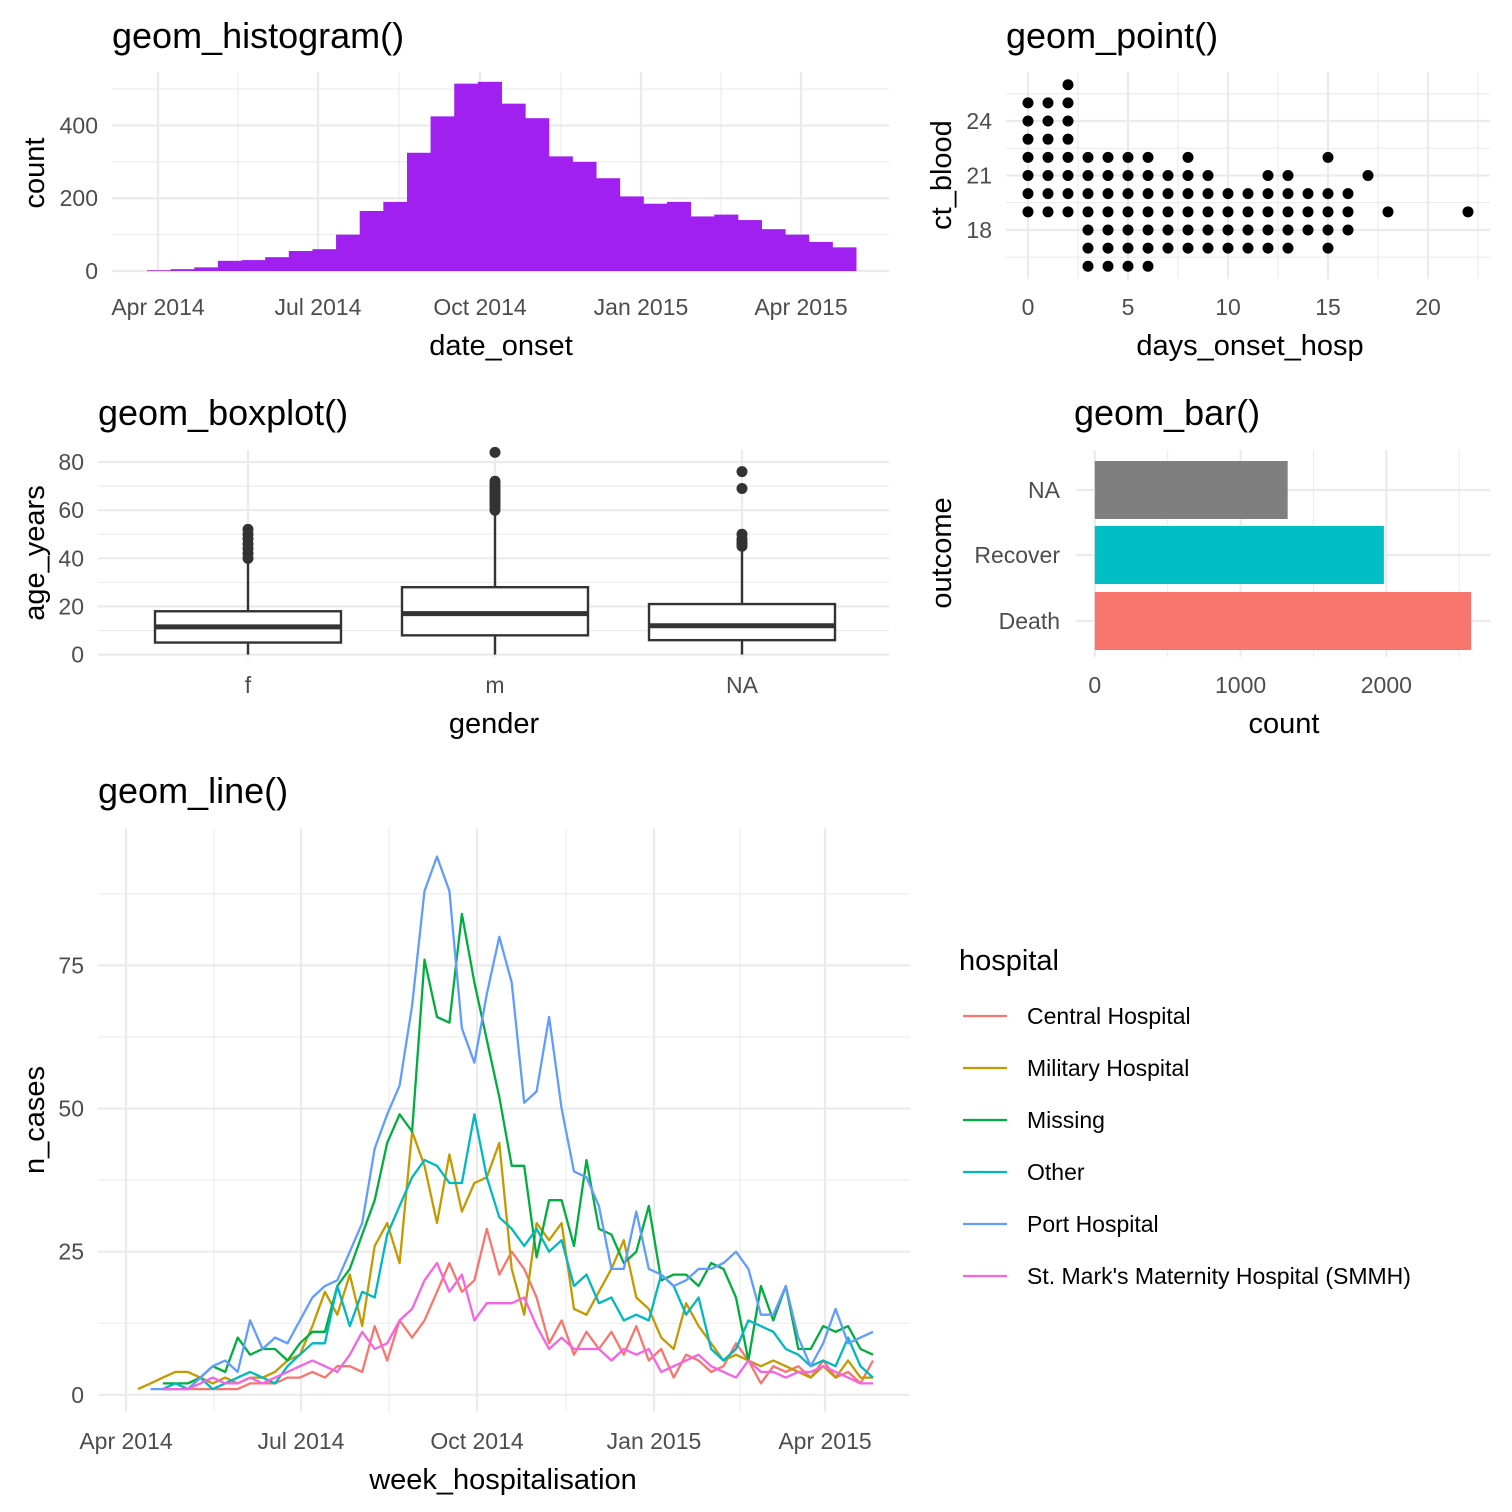 This screenshot has width=1512, height=1512. Describe the element at coordinates (1044, 490) in the screenshot. I see `bar-y-tick-label: NA` at that location.